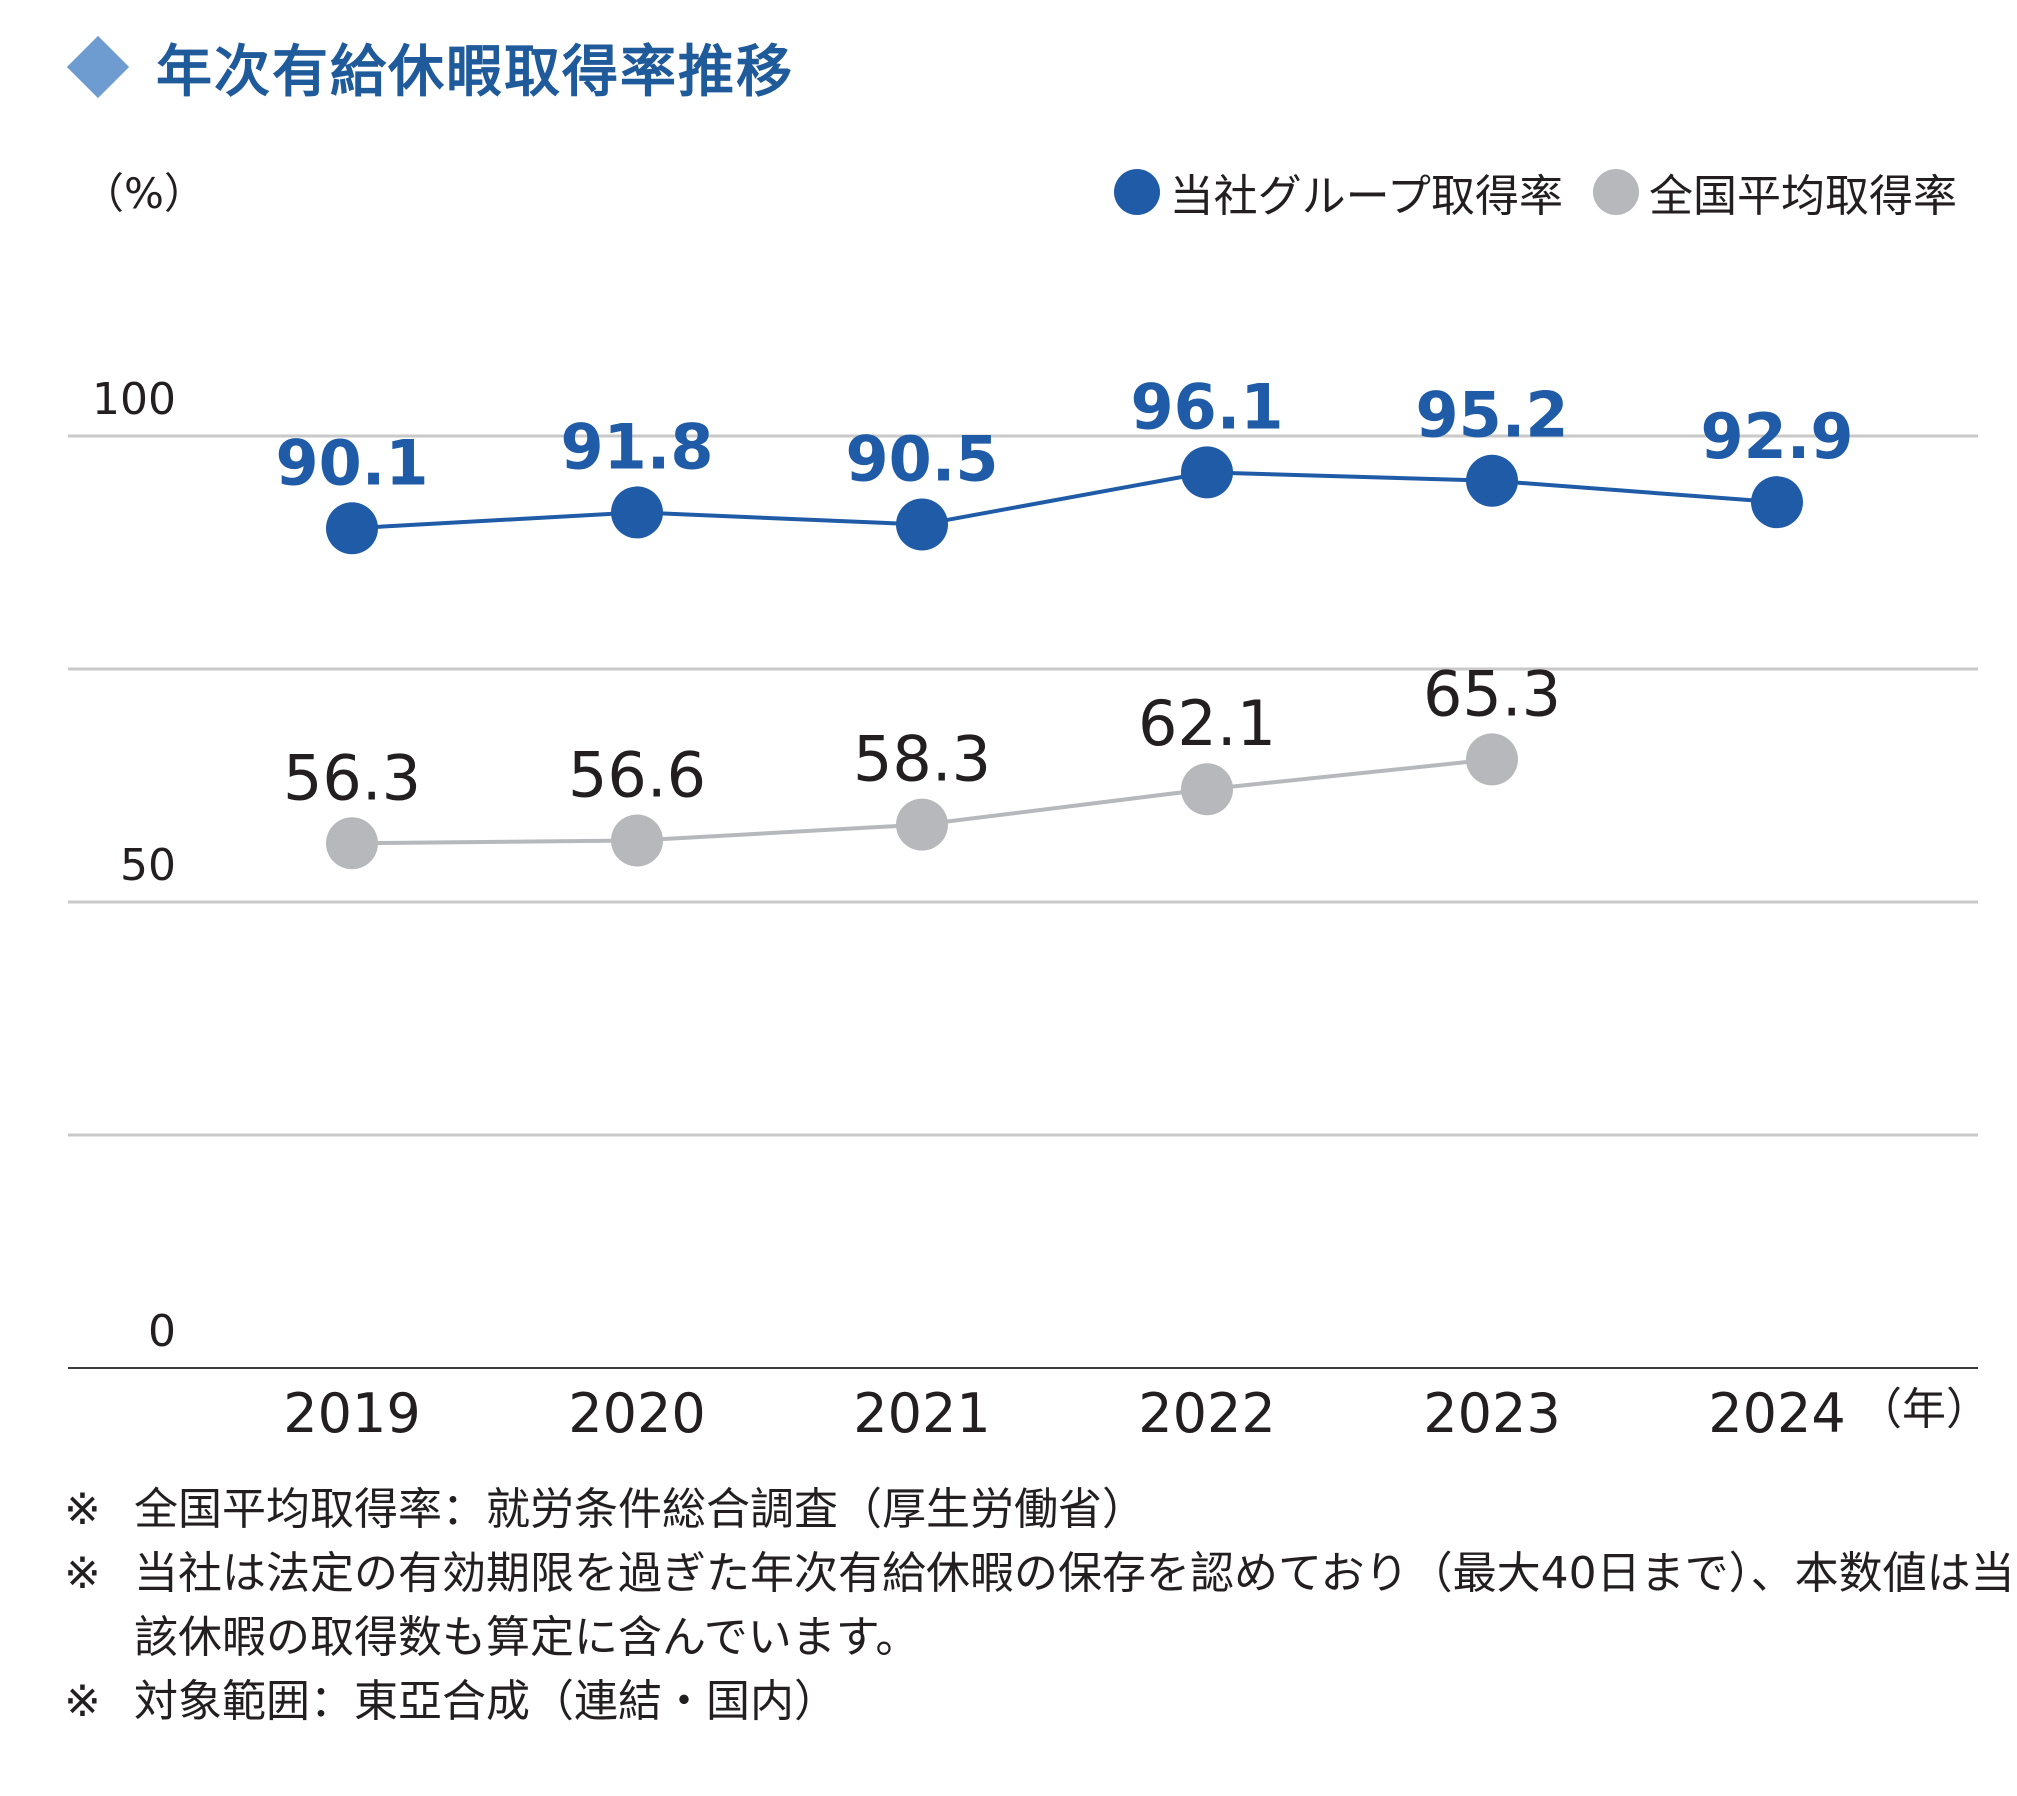 This screenshot has height=1796, width=2017. Describe the element at coordinates (352, 777) in the screenshot. I see `data-label-national: 56.3` at that location.